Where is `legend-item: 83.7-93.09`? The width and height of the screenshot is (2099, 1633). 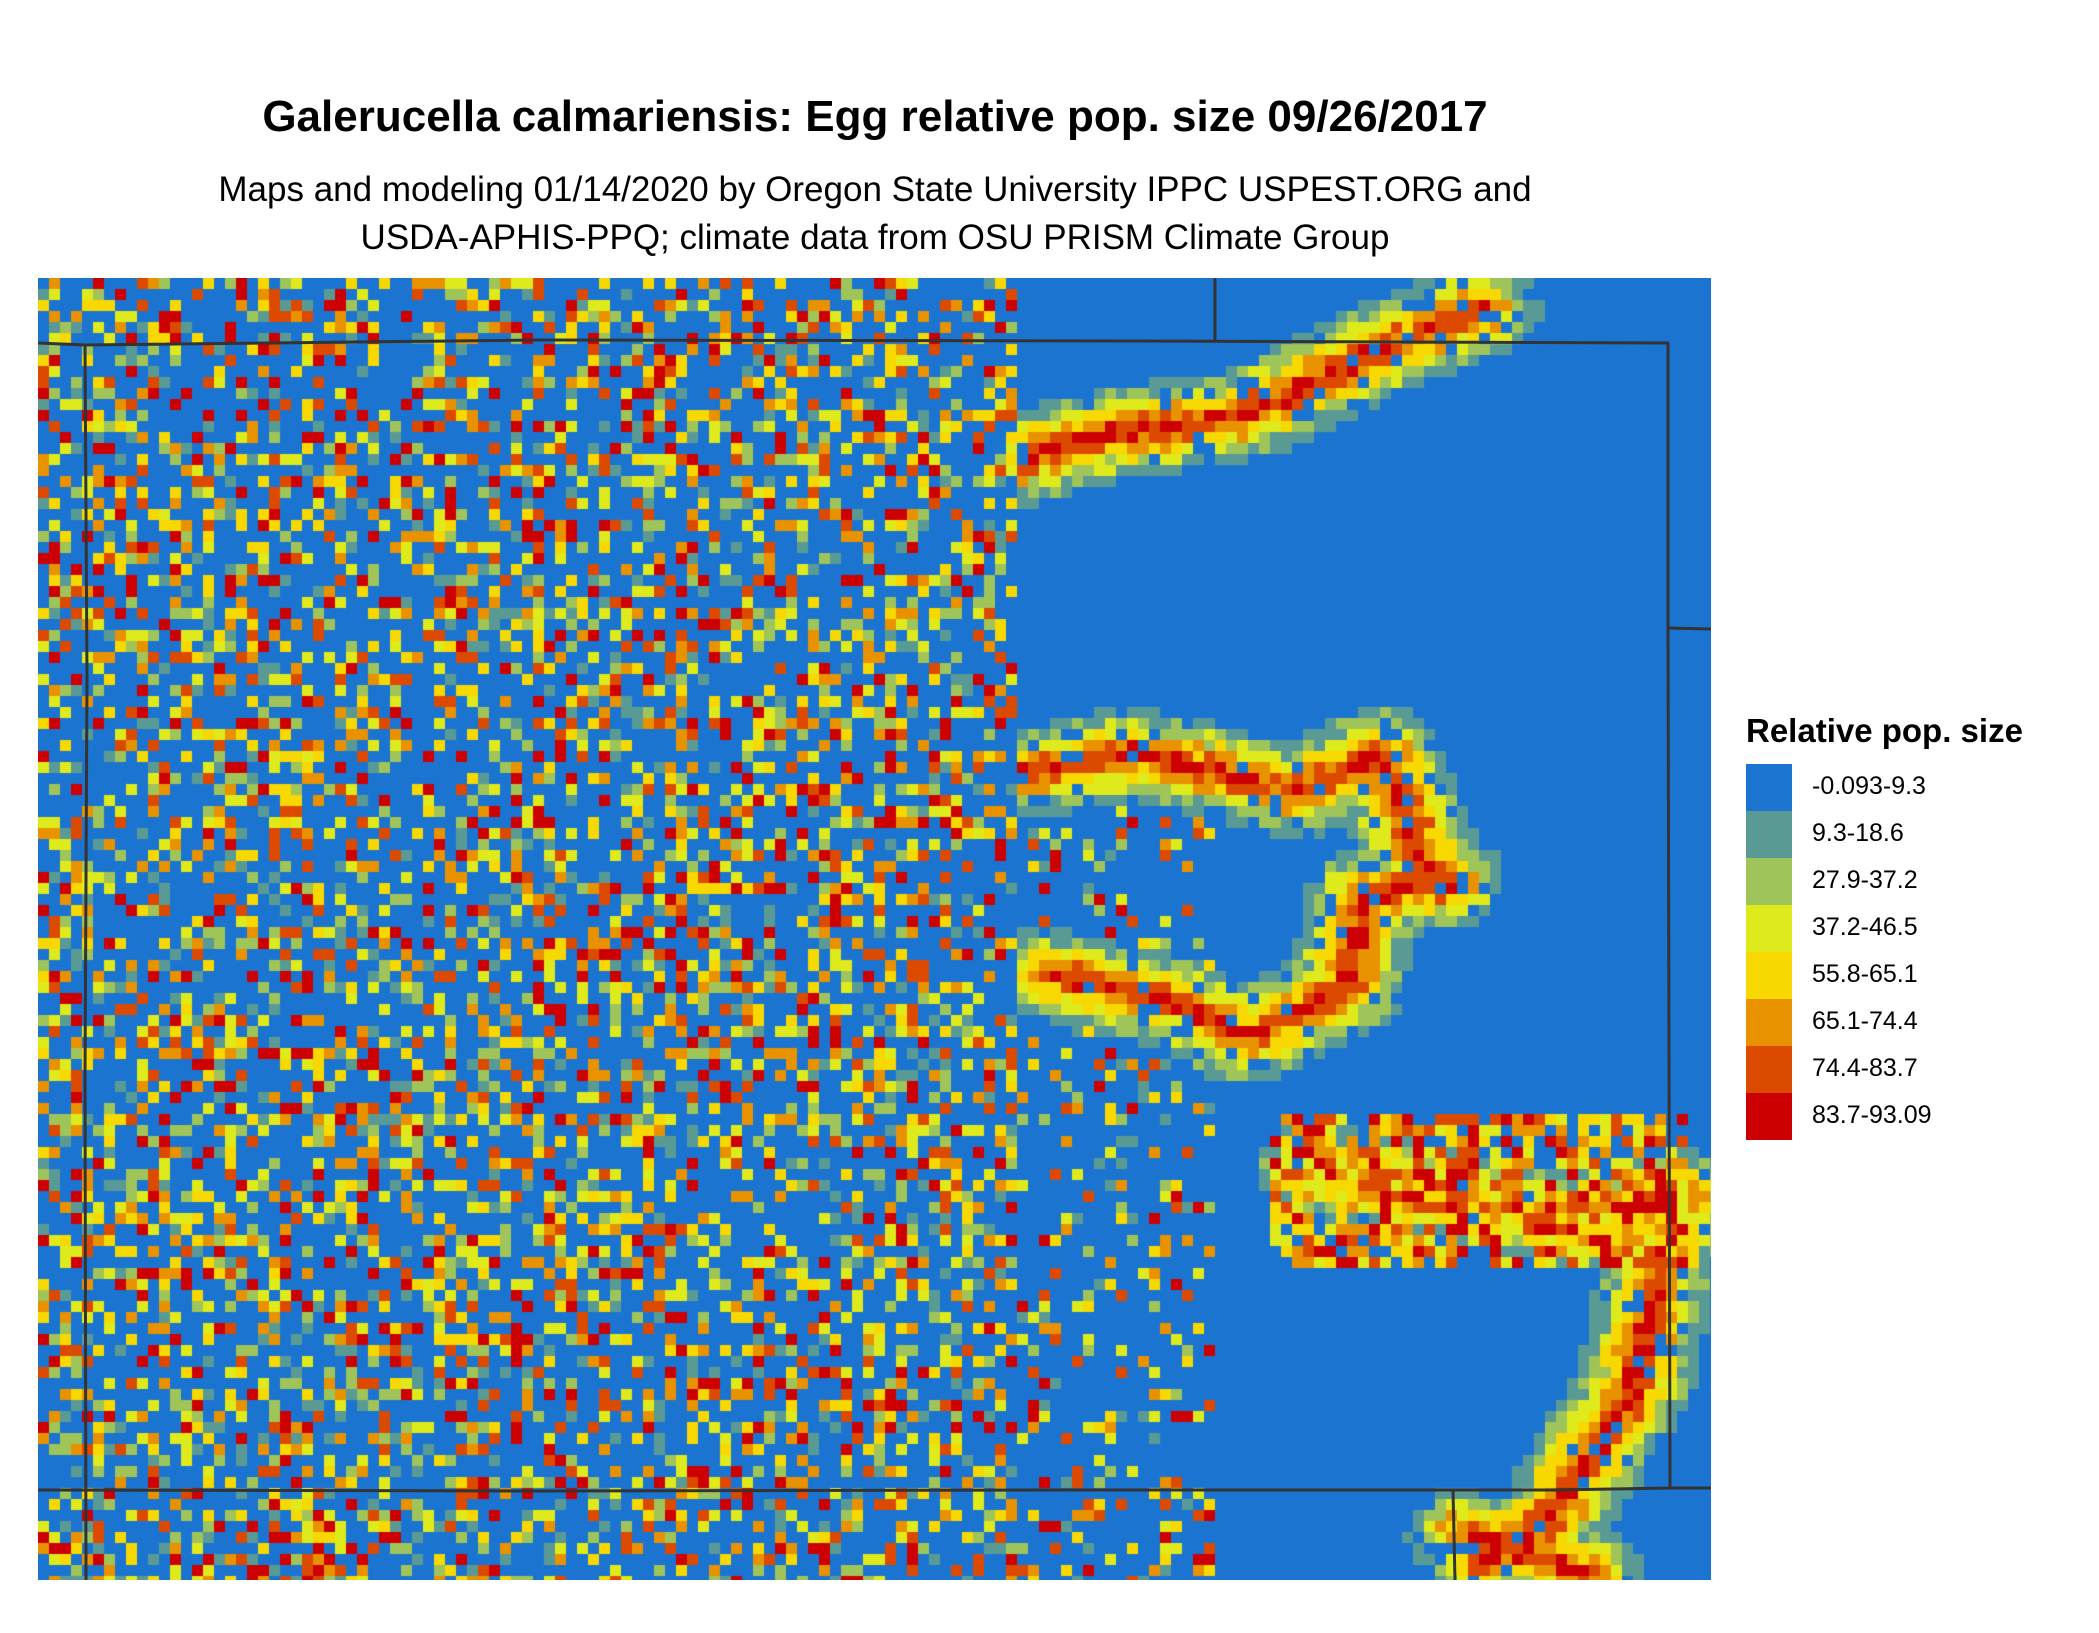
legend-item: 83.7-93.09 is located at coordinates (1896, 1116).